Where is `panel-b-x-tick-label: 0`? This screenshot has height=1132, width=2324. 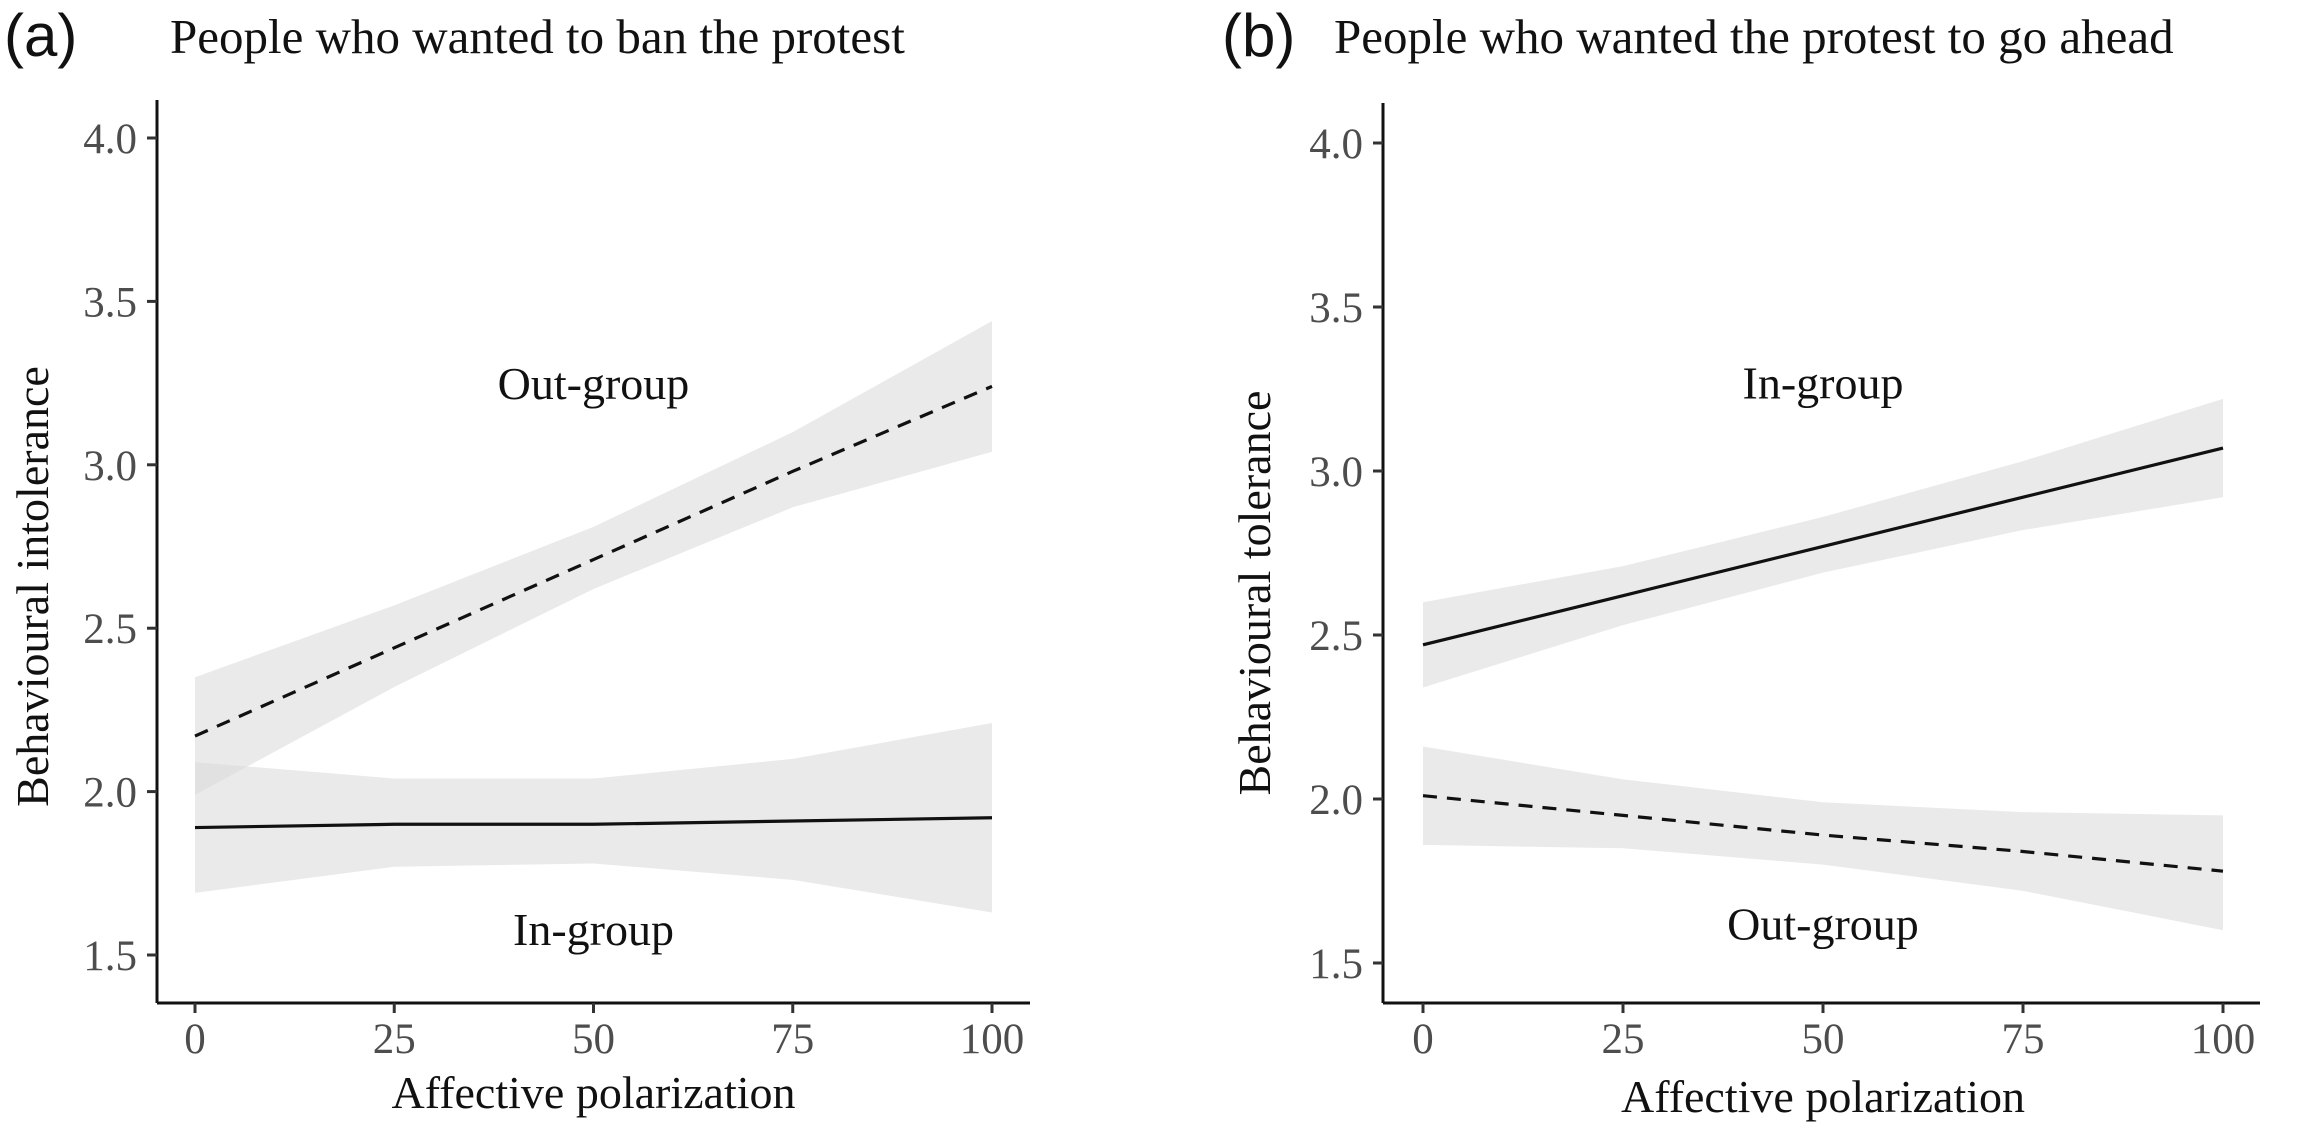
panel-b-x-tick-label: 0 is located at coordinates (1423, 1039).